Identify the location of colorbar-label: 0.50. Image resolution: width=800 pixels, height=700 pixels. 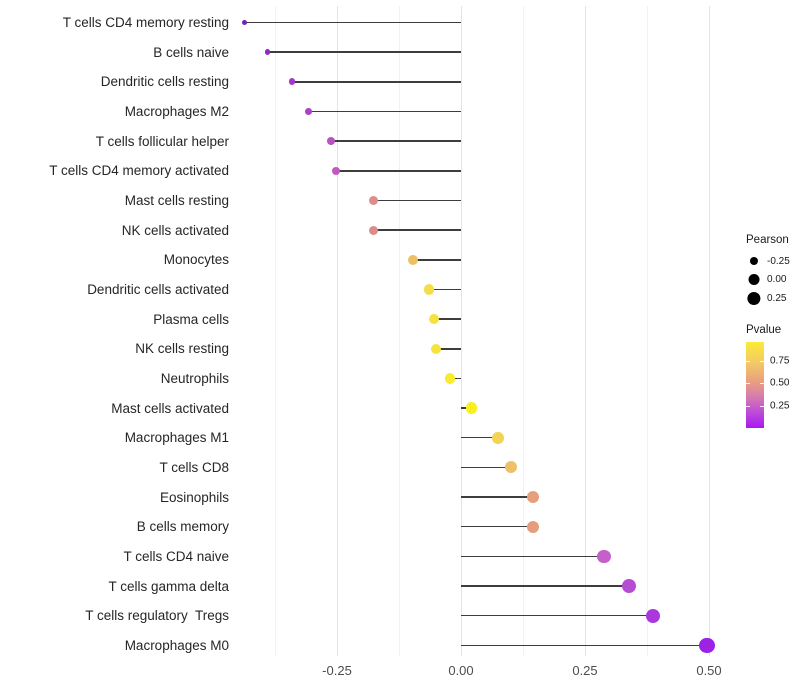
(780, 383).